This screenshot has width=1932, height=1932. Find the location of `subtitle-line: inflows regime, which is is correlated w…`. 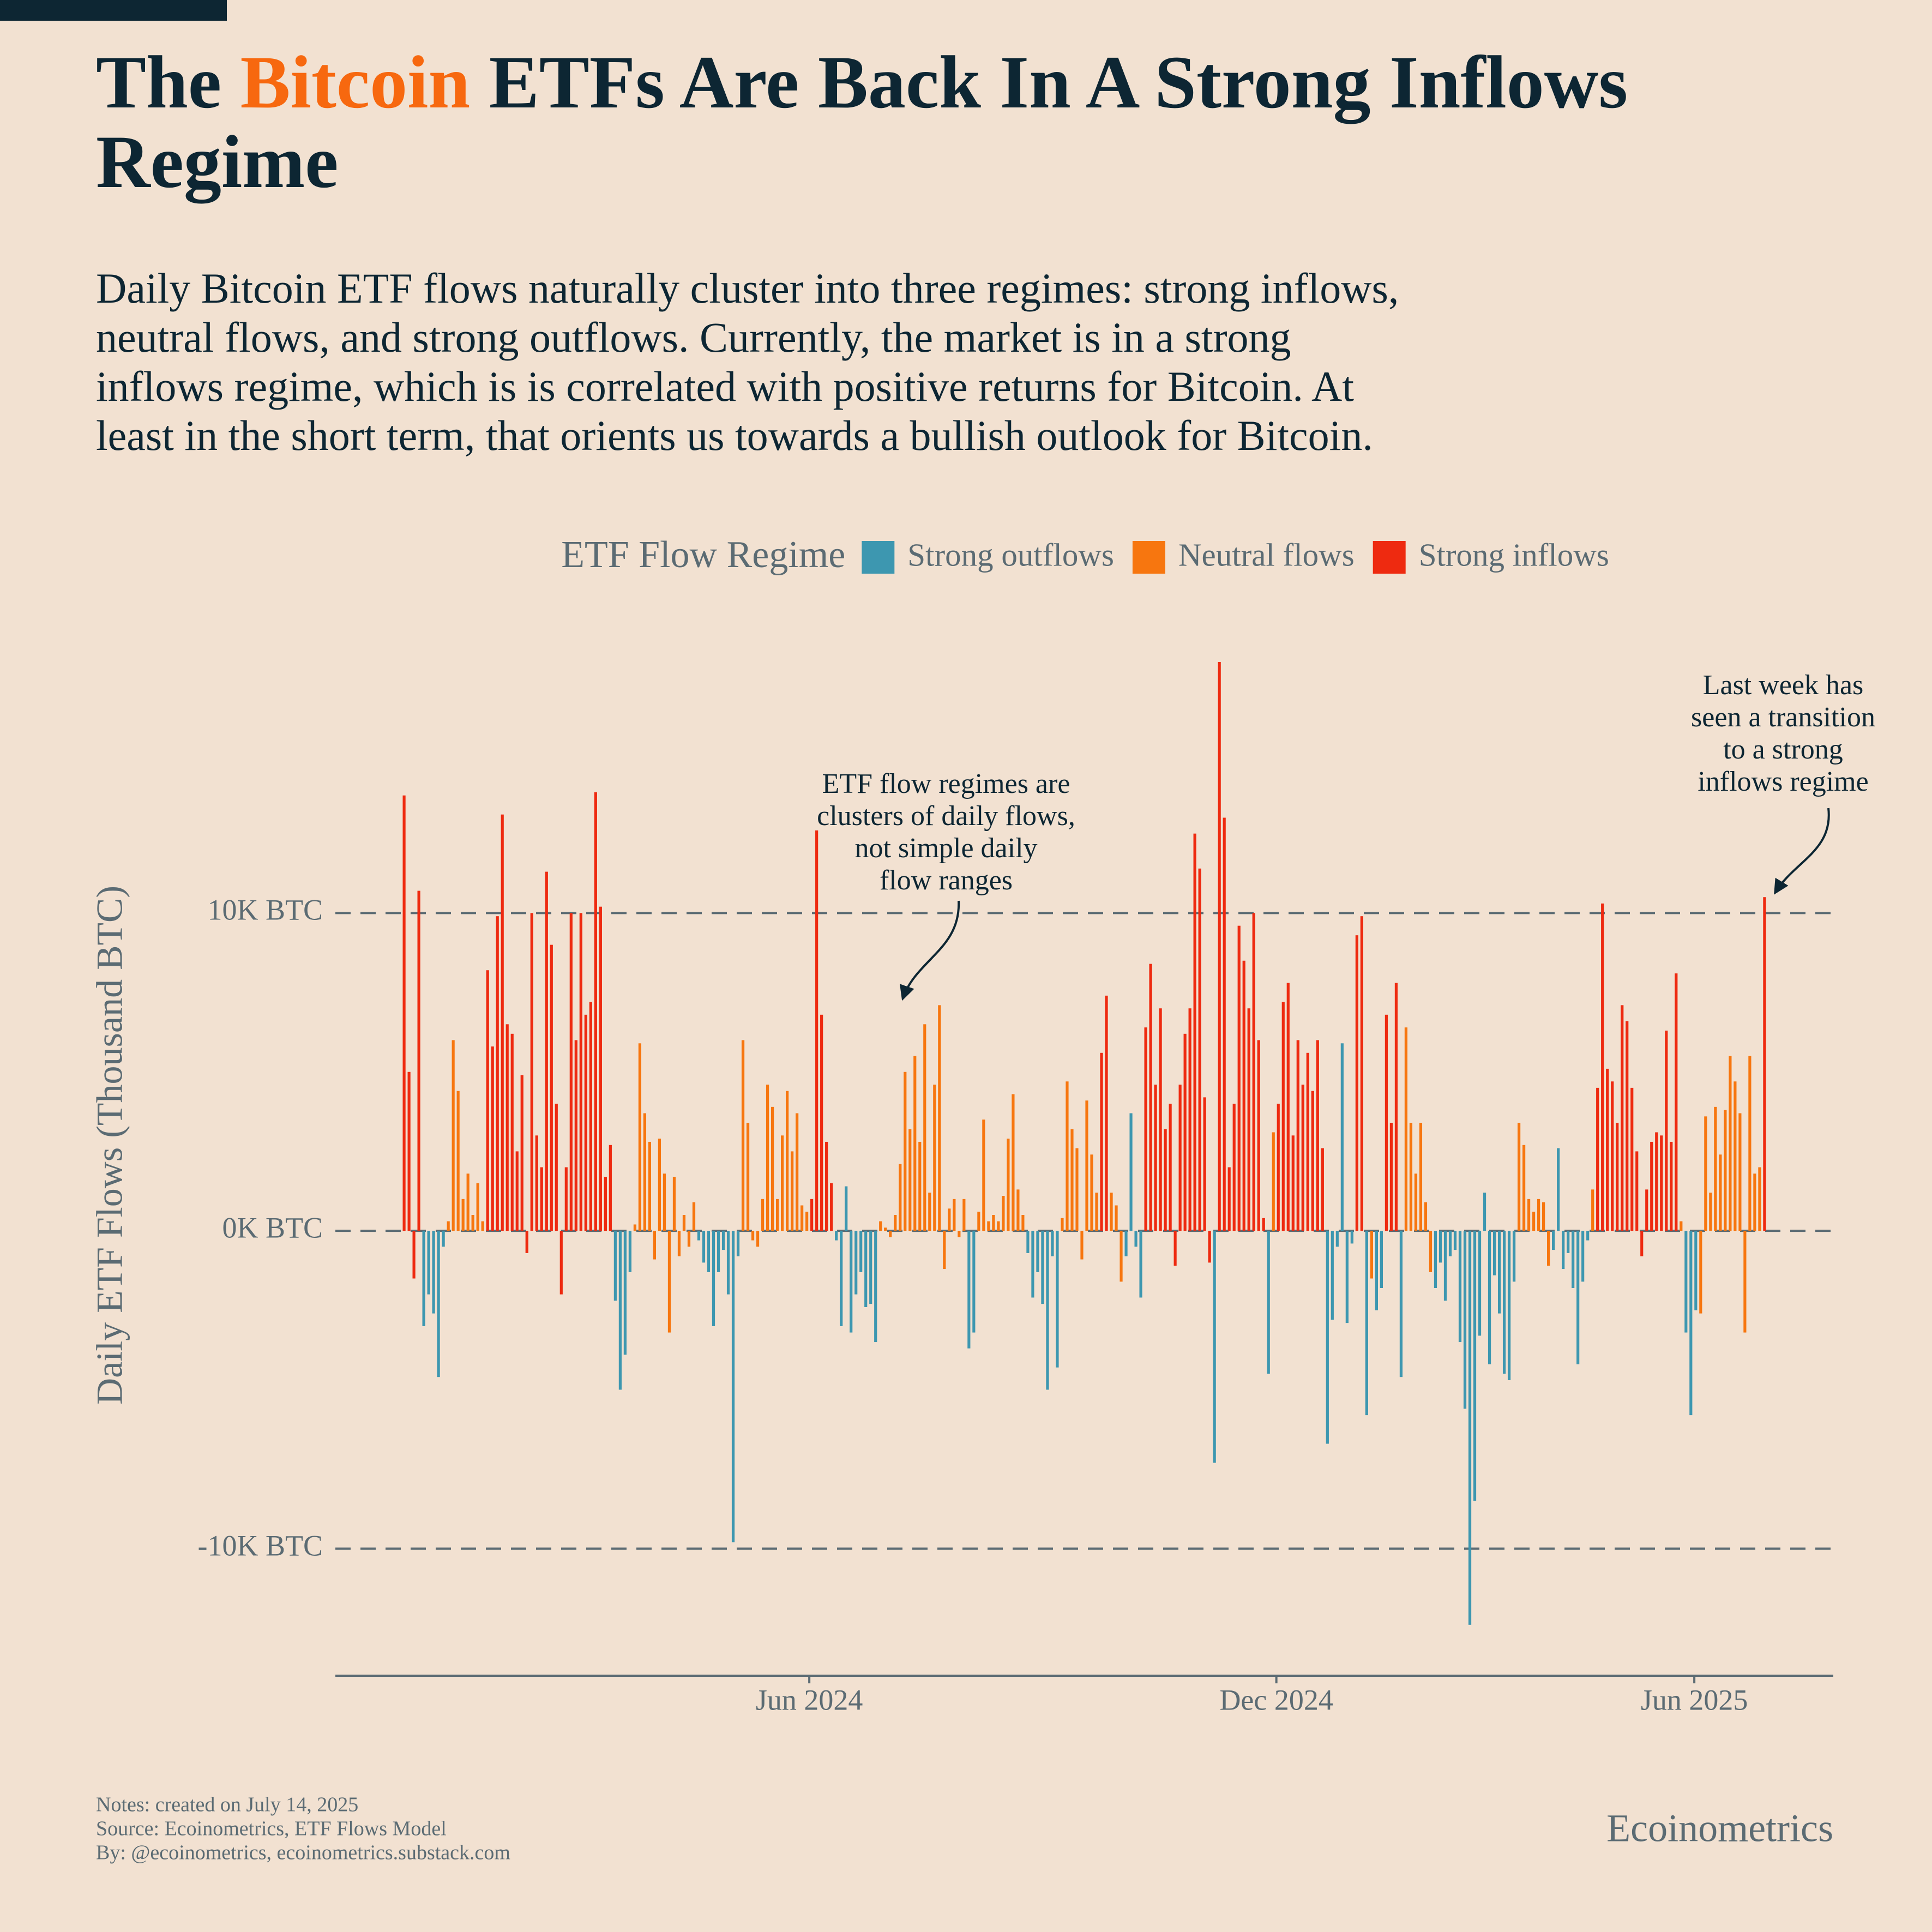

subtitle-line: inflows regime, which is is correlated w… is located at coordinates (725, 386).